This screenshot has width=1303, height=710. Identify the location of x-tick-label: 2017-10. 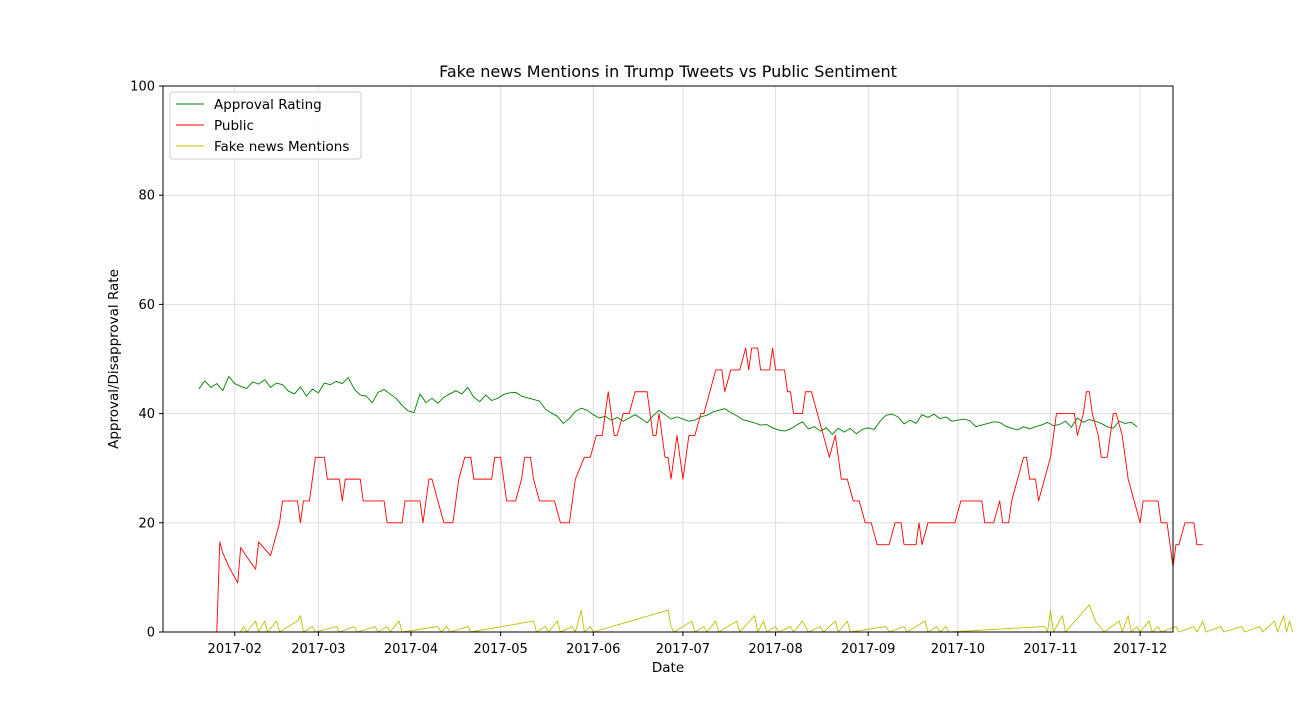
(958, 649).